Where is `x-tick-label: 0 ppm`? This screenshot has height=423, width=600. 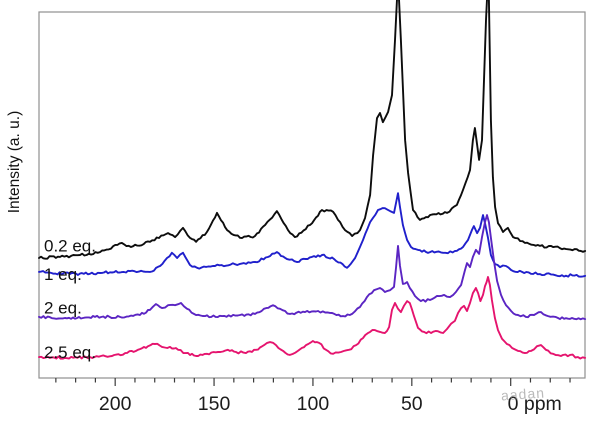 x-tick-label: 0 ppm is located at coordinates (535, 404).